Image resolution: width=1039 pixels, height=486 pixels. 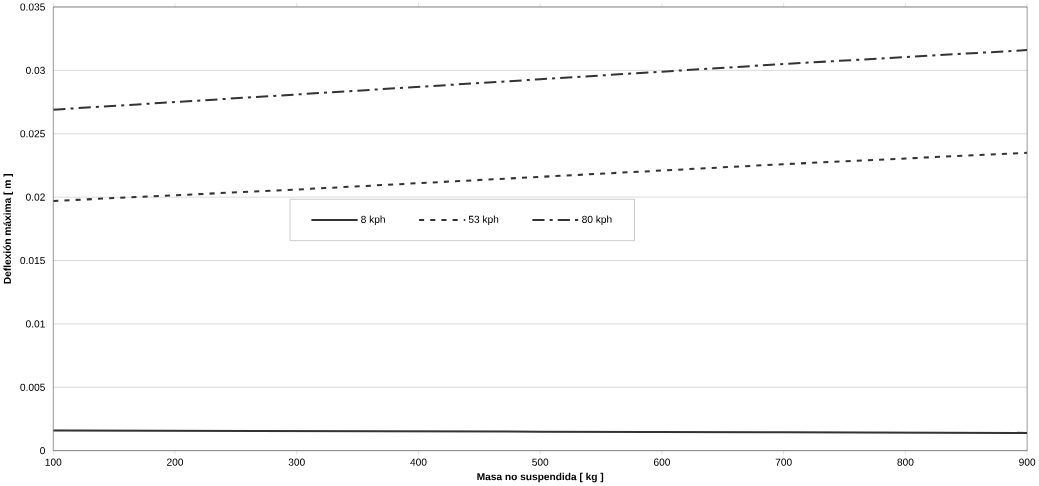 I want to click on y-tick-label: 0.015, so click(x=32, y=261).